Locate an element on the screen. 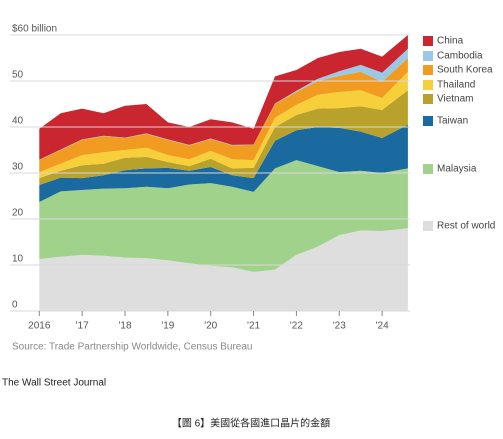 The image size is (503, 439). x-tick-label: '21 is located at coordinates (253, 326).